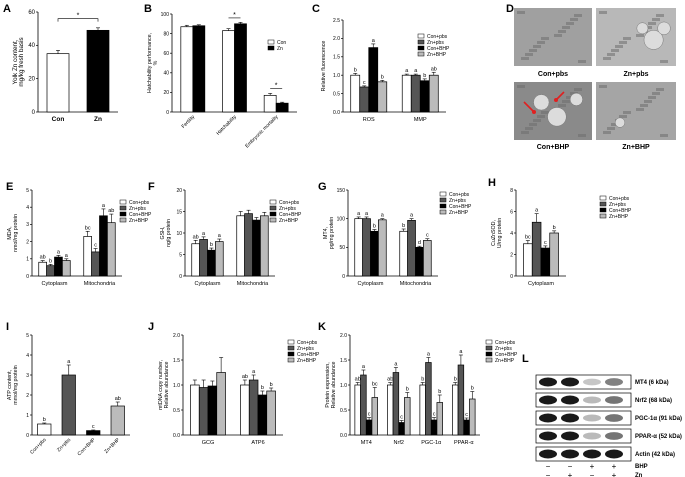 The image size is (685, 477). I want to click on organelle, so click(620, 122).